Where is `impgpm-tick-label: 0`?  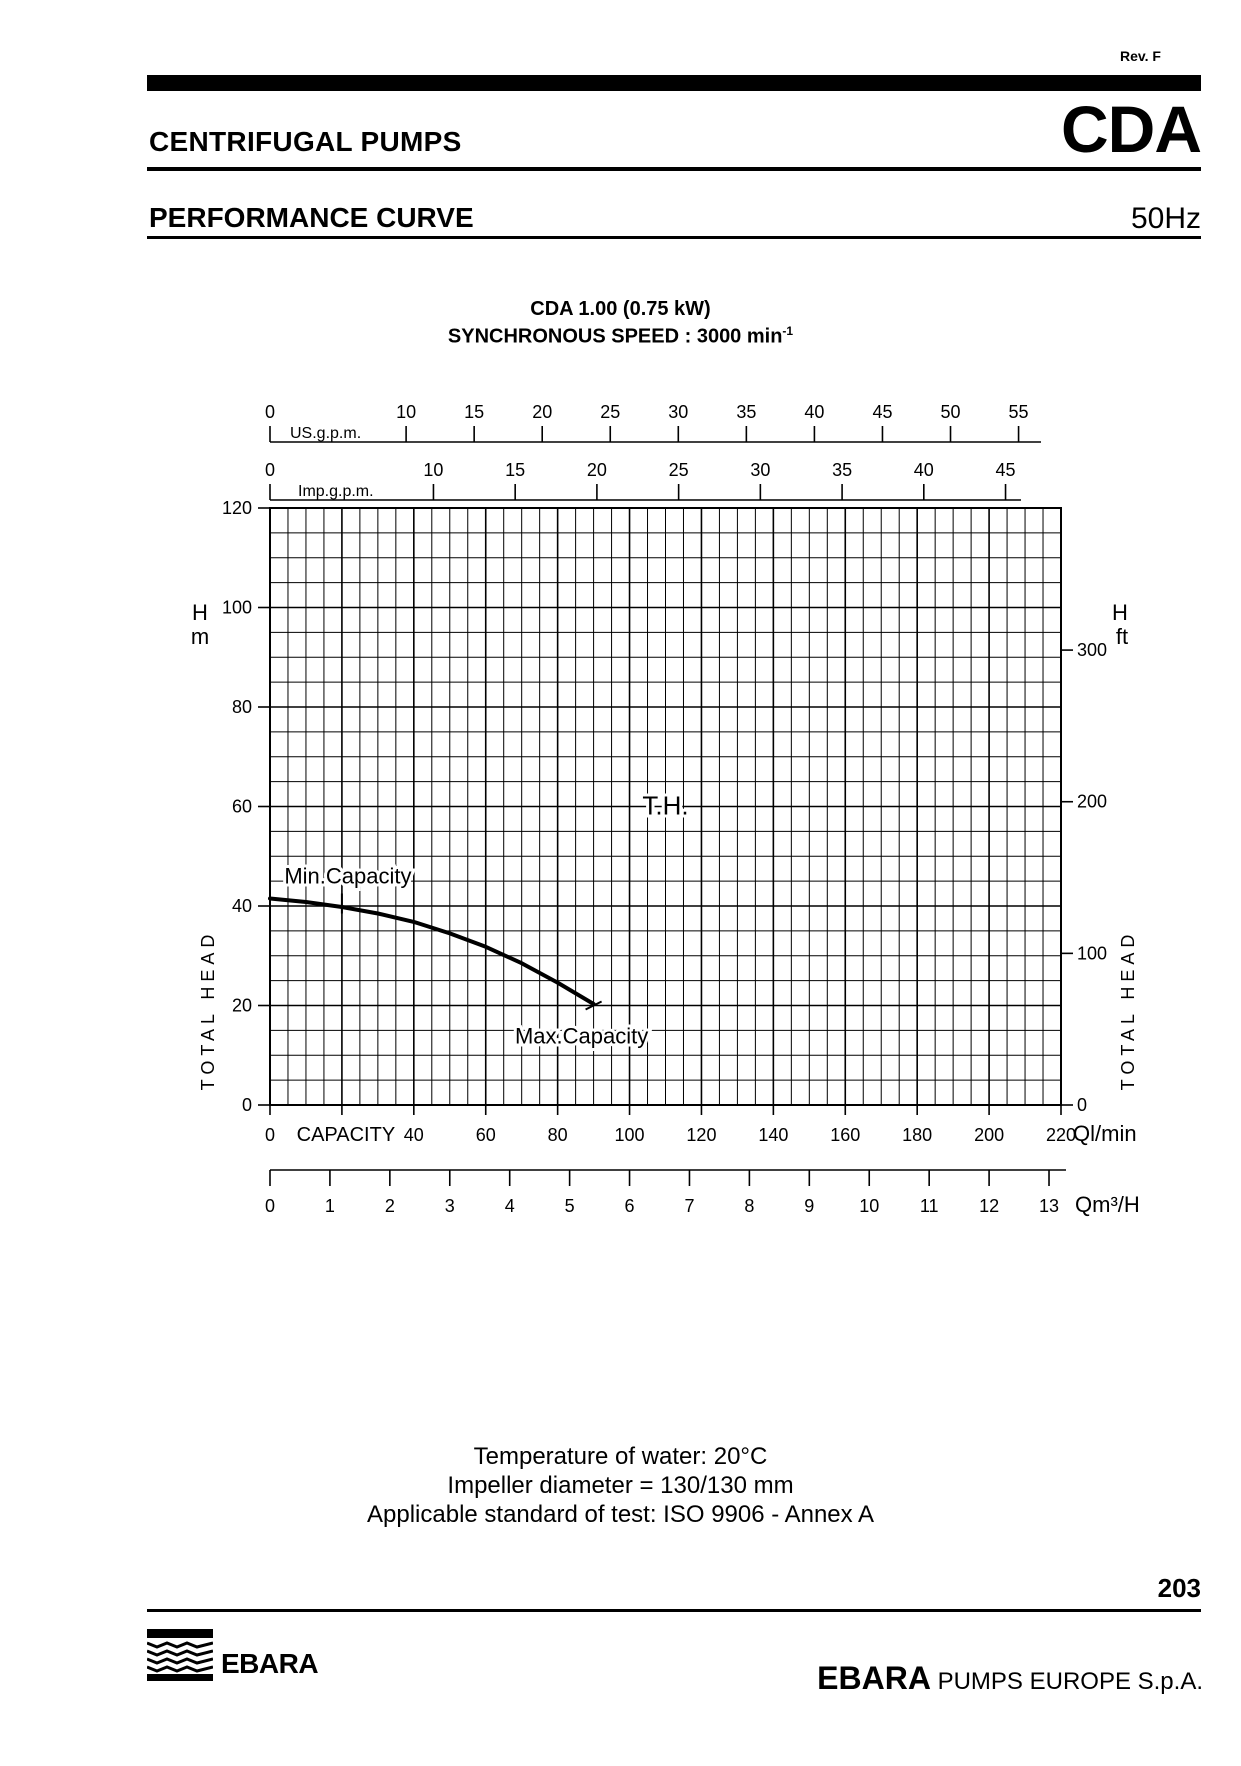 impgpm-tick-label: 0 is located at coordinates (270, 470).